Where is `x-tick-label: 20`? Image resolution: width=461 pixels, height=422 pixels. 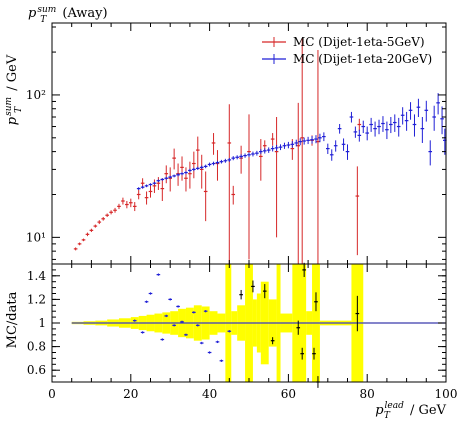
x-tick-label: 20 is located at coordinates (130, 394).